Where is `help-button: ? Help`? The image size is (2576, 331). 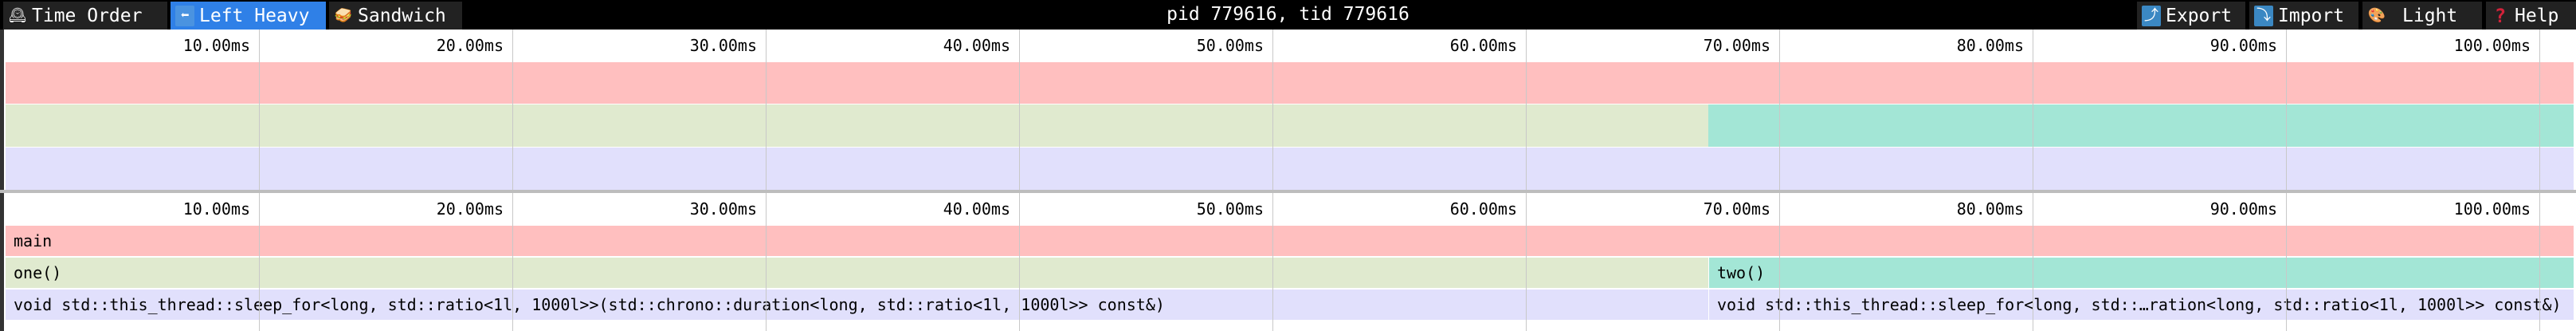
help-button: ? Help is located at coordinates (2531, 16).